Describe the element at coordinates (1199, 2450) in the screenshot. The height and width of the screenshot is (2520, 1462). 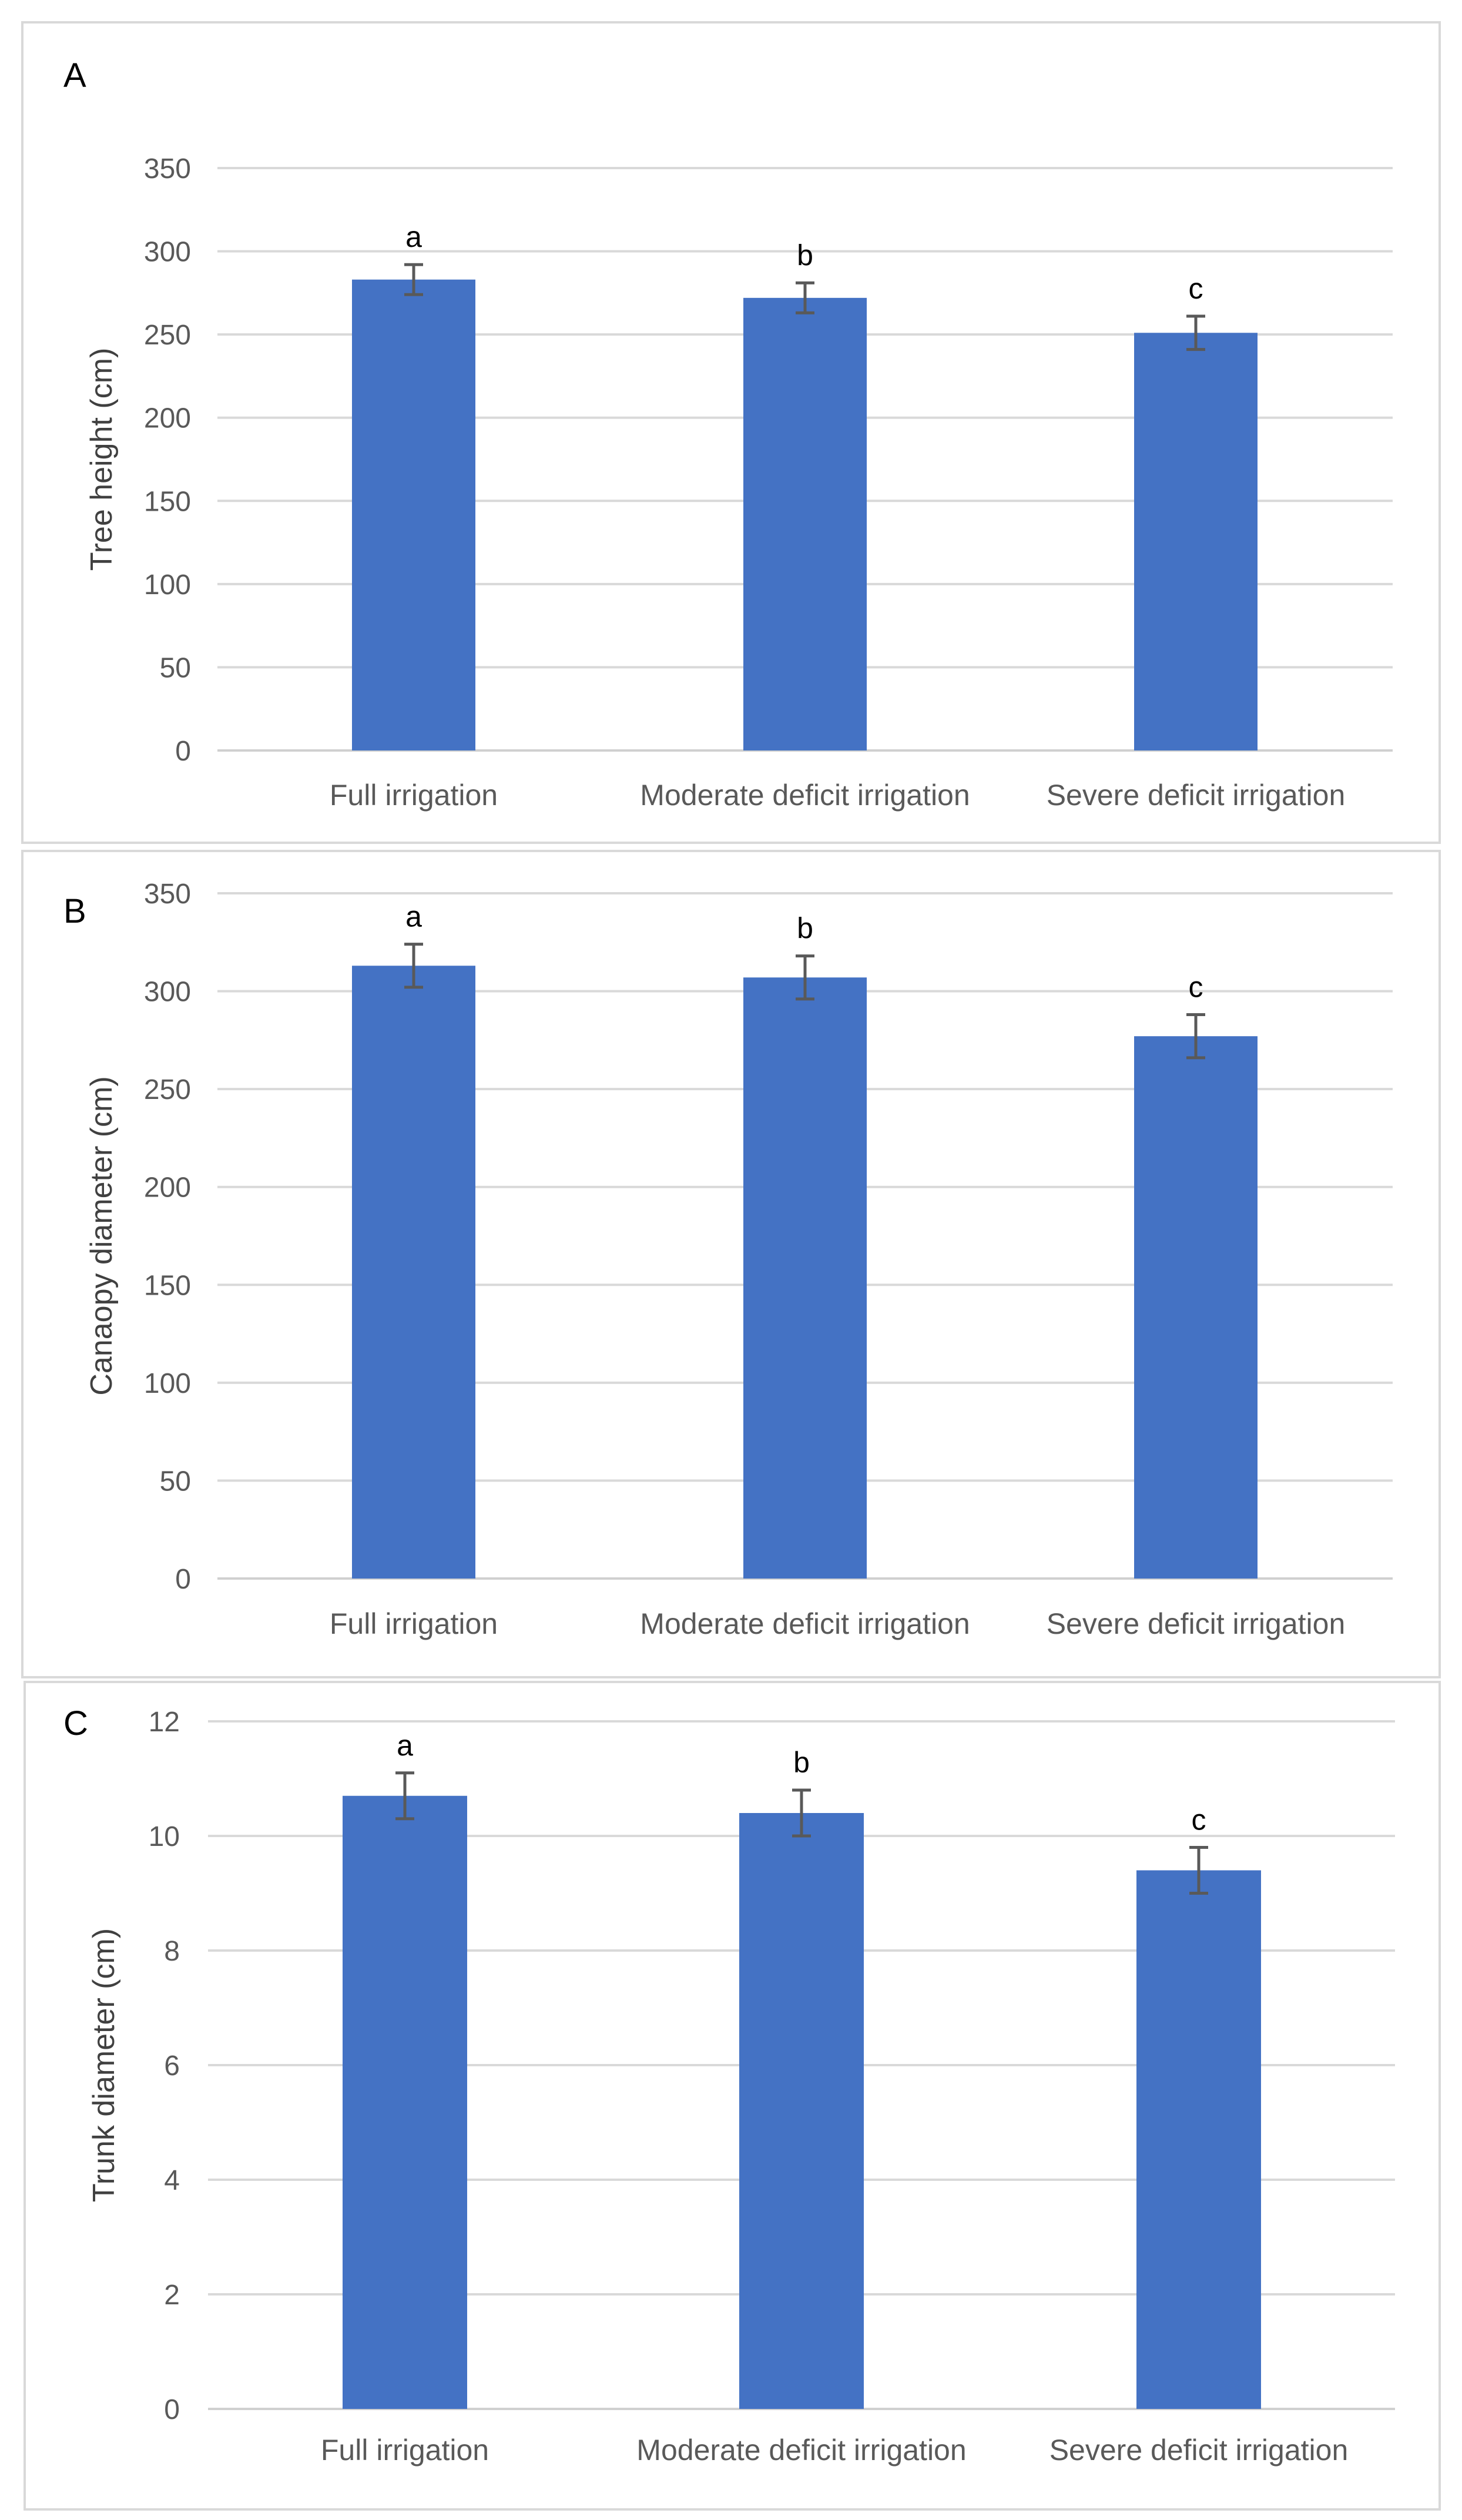
I see `chart-c-category-label: Severe deficit irrigation` at that location.